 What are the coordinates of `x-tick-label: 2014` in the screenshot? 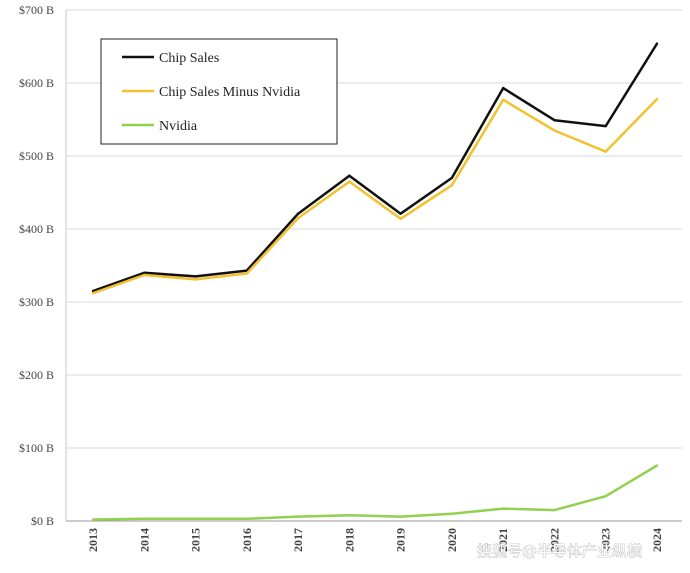 It's located at (144, 540).